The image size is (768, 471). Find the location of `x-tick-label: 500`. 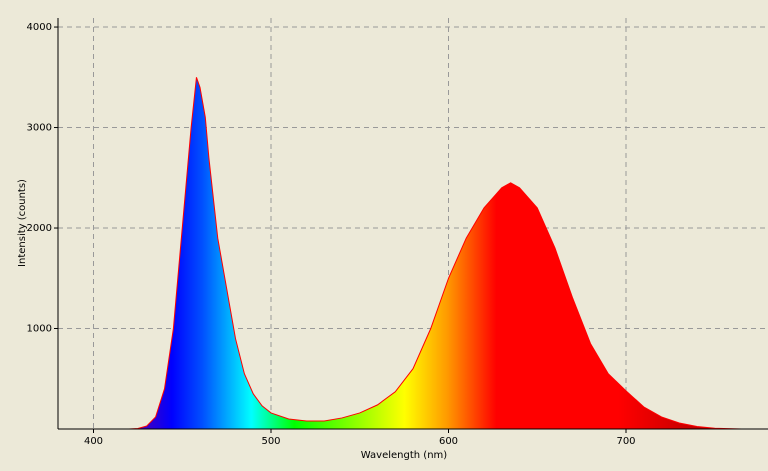

x-tick-label: 500 is located at coordinates (270, 441).